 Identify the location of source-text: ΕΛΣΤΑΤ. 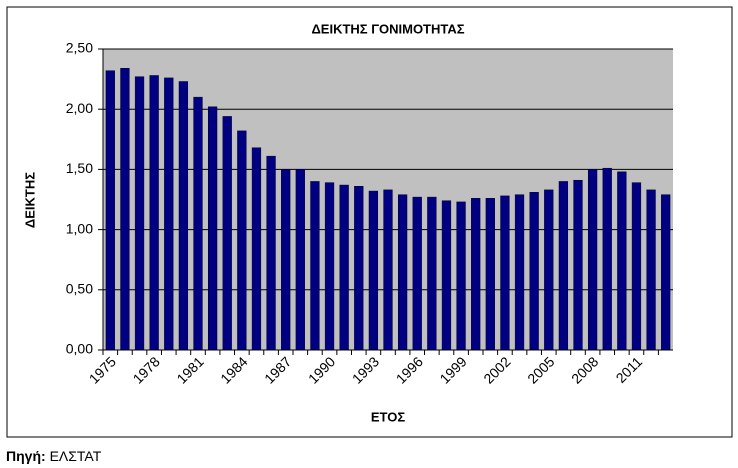
(75, 456).